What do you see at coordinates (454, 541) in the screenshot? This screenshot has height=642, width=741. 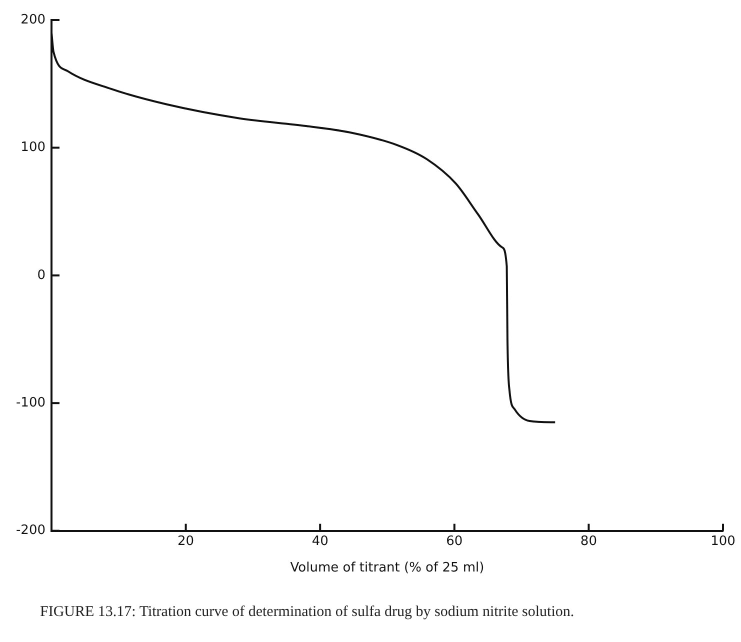 I see `x-tick-label: 60` at bounding box center [454, 541].